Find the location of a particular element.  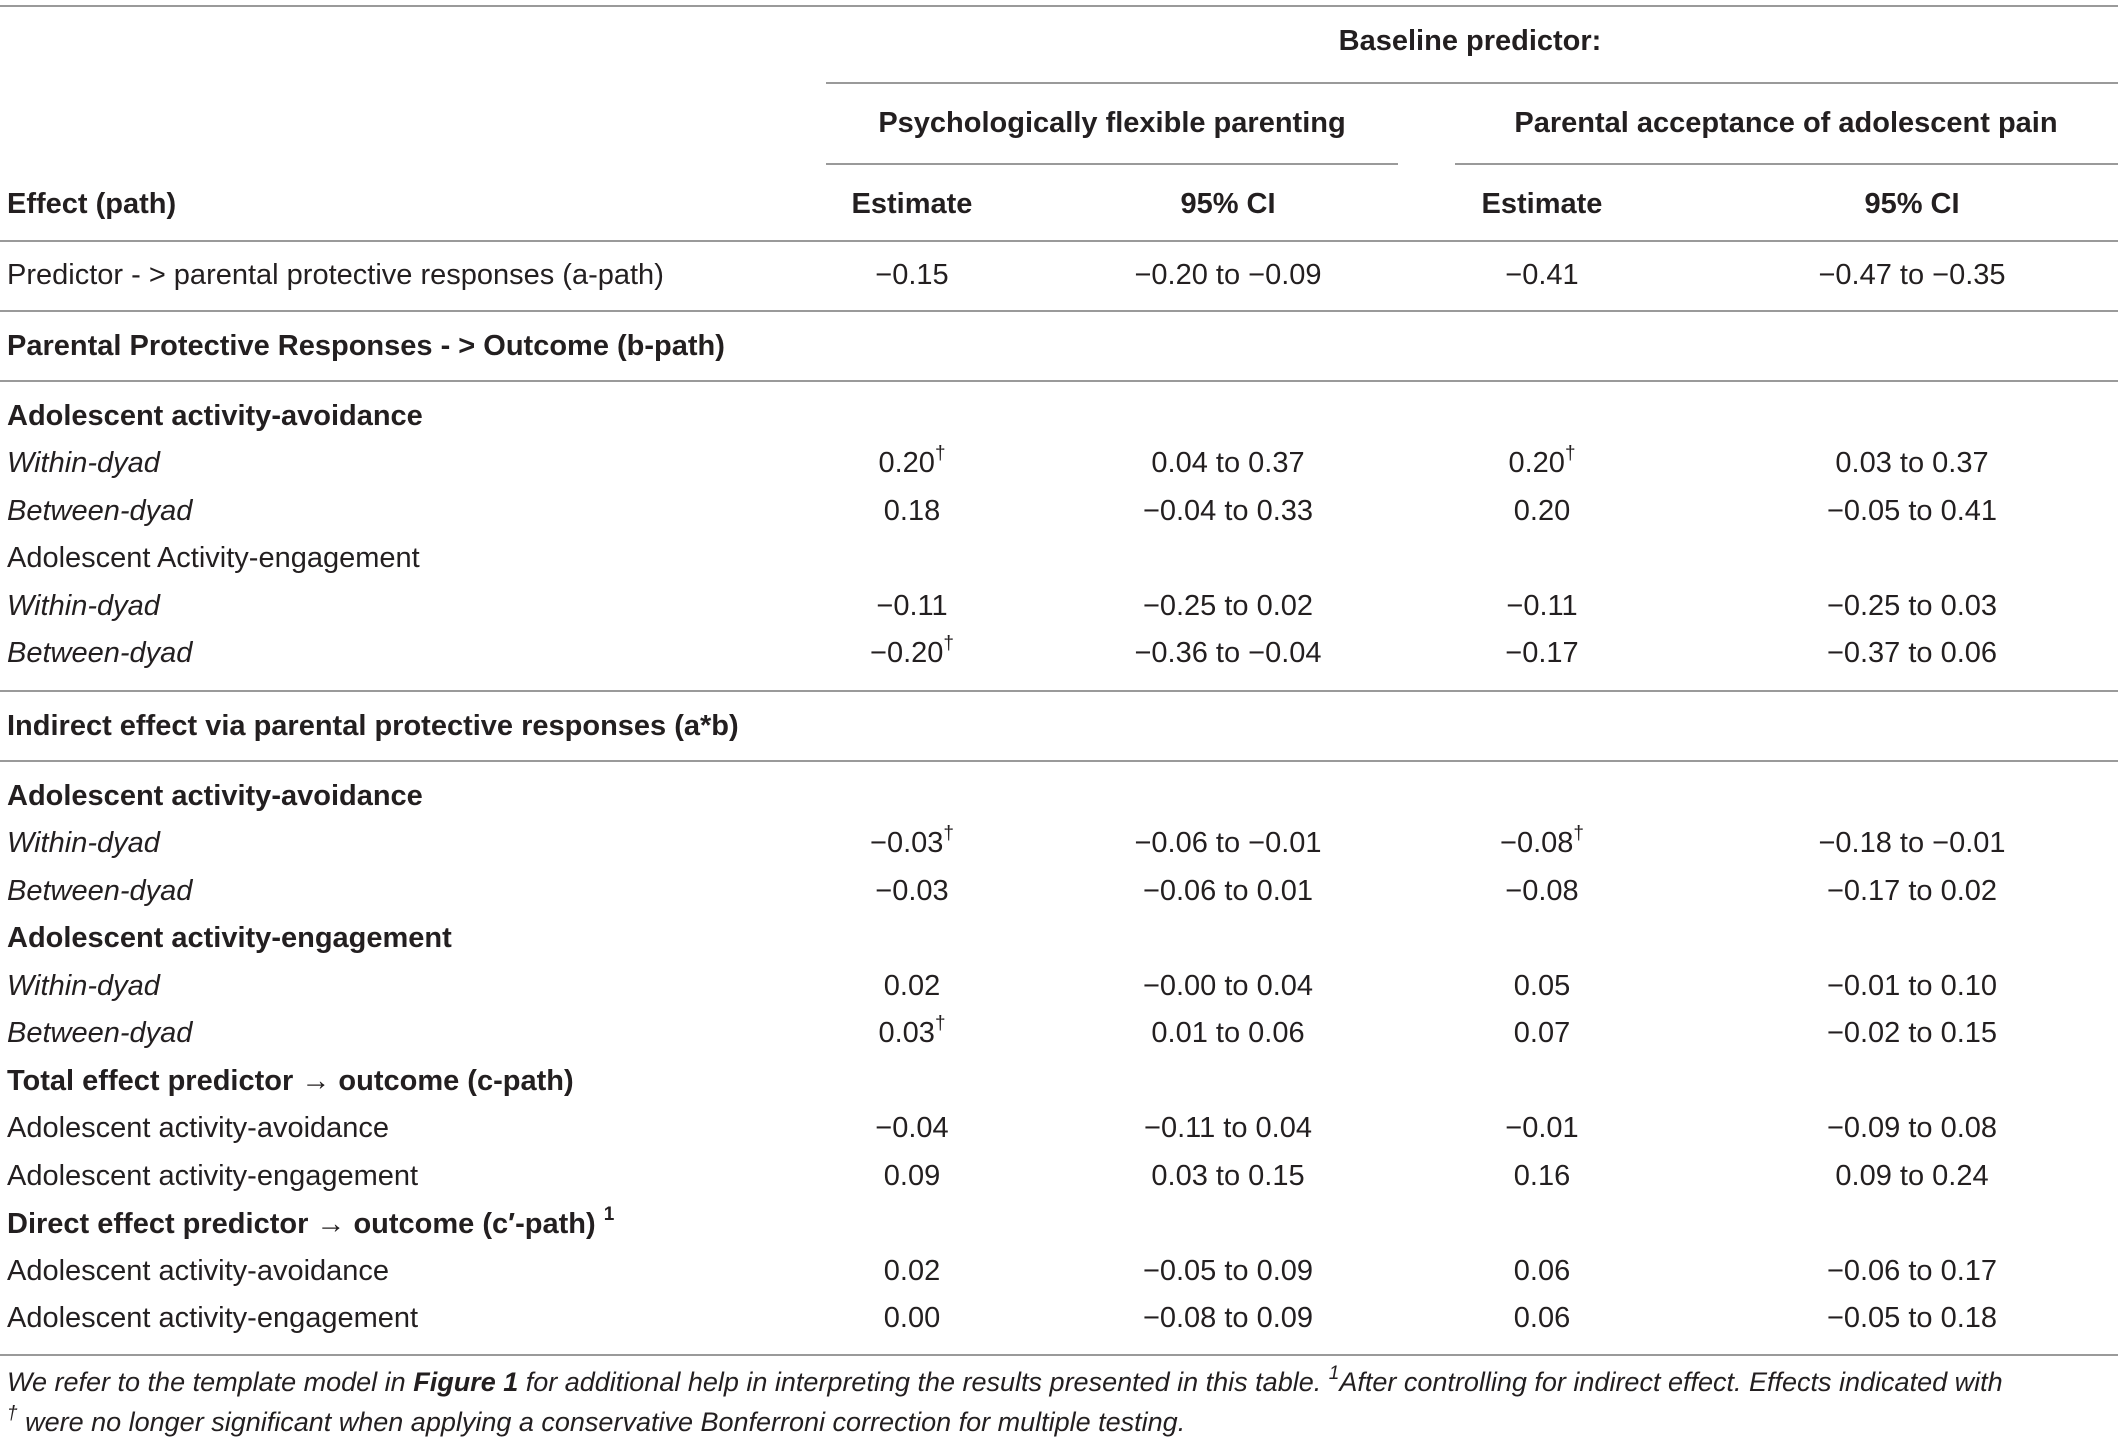

estimate-cell: 0.03† is located at coordinates (912, 1031).